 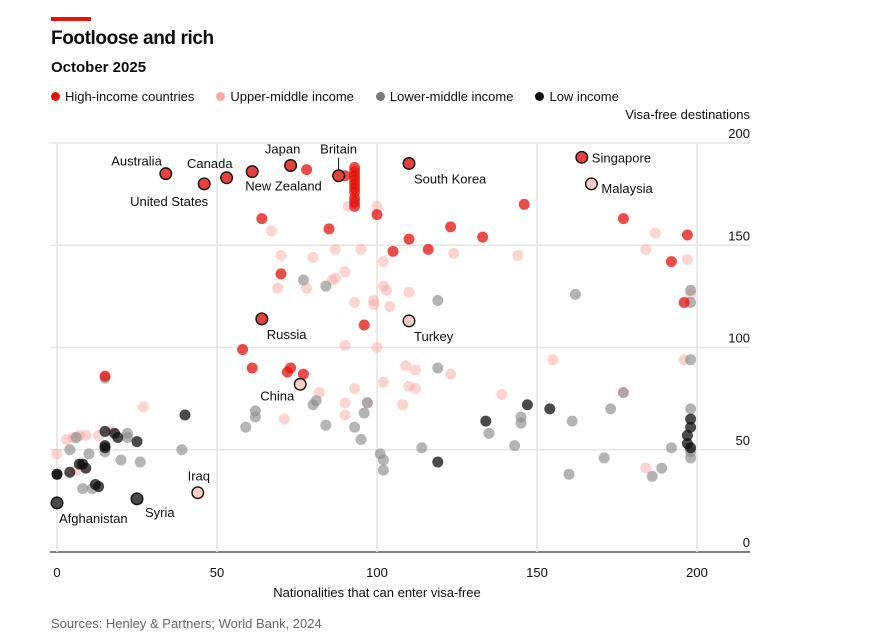 I want to click on annotation-label: Afghanistan, so click(x=93, y=518).